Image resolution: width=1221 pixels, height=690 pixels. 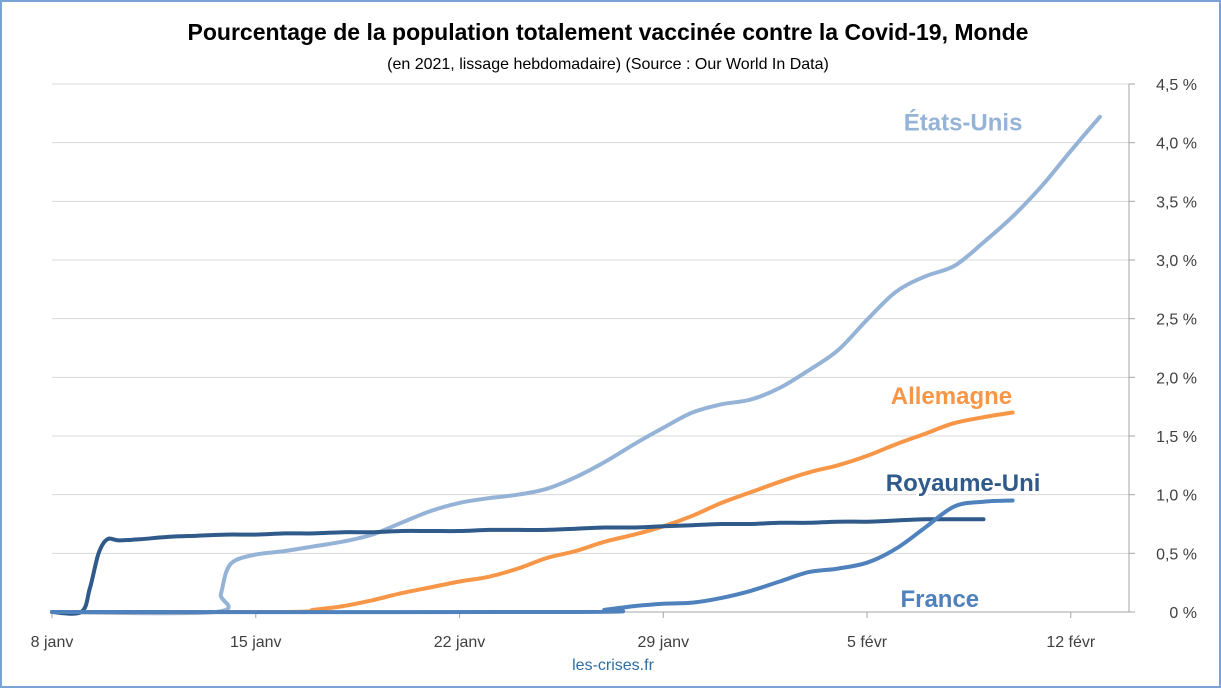 I want to click on series-label-allemagne: Allemagne, so click(x=951, y=396).